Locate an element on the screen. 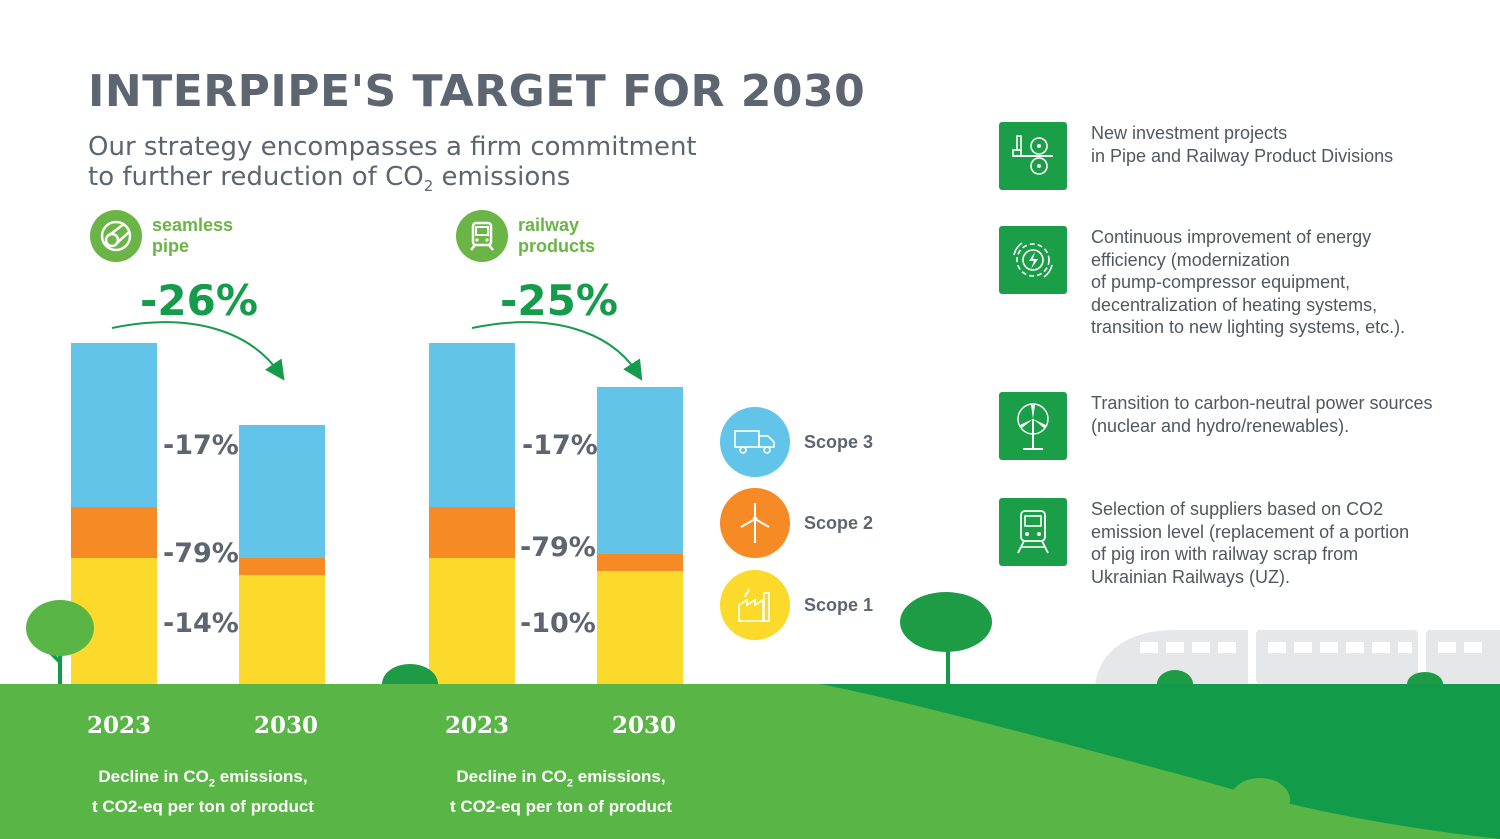 This screenshot has width=1500, height=839. initiative-line: New investment projects is located at coordinates (1189, 133).